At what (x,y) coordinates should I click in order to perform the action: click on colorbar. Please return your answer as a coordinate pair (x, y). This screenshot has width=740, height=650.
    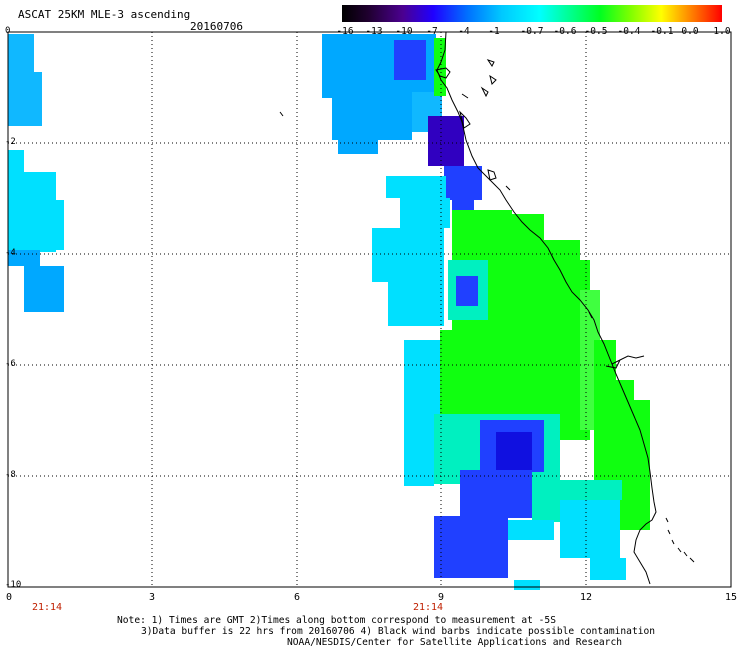
    Looking at the image, I should click on (532, 13).